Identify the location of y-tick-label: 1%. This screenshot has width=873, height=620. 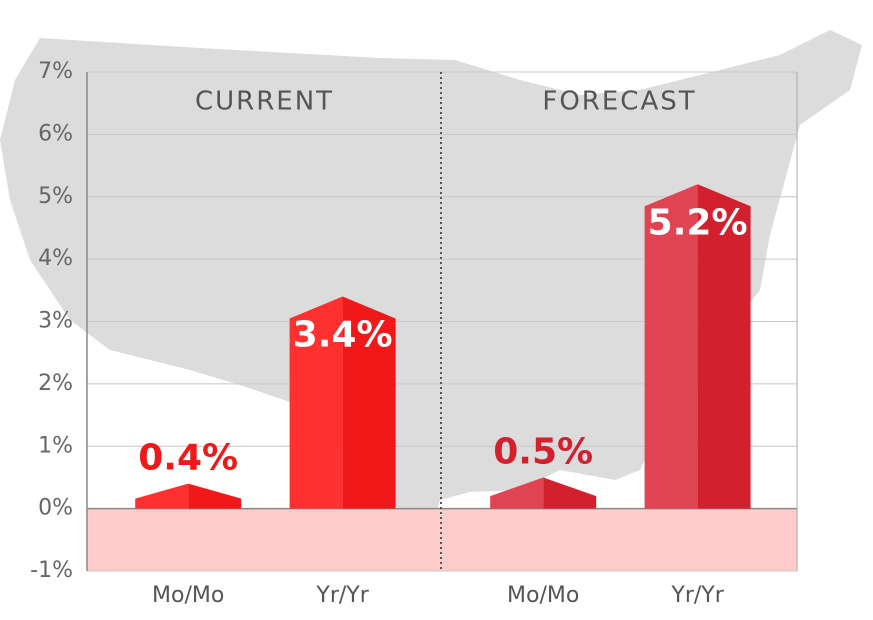
(55, 445).